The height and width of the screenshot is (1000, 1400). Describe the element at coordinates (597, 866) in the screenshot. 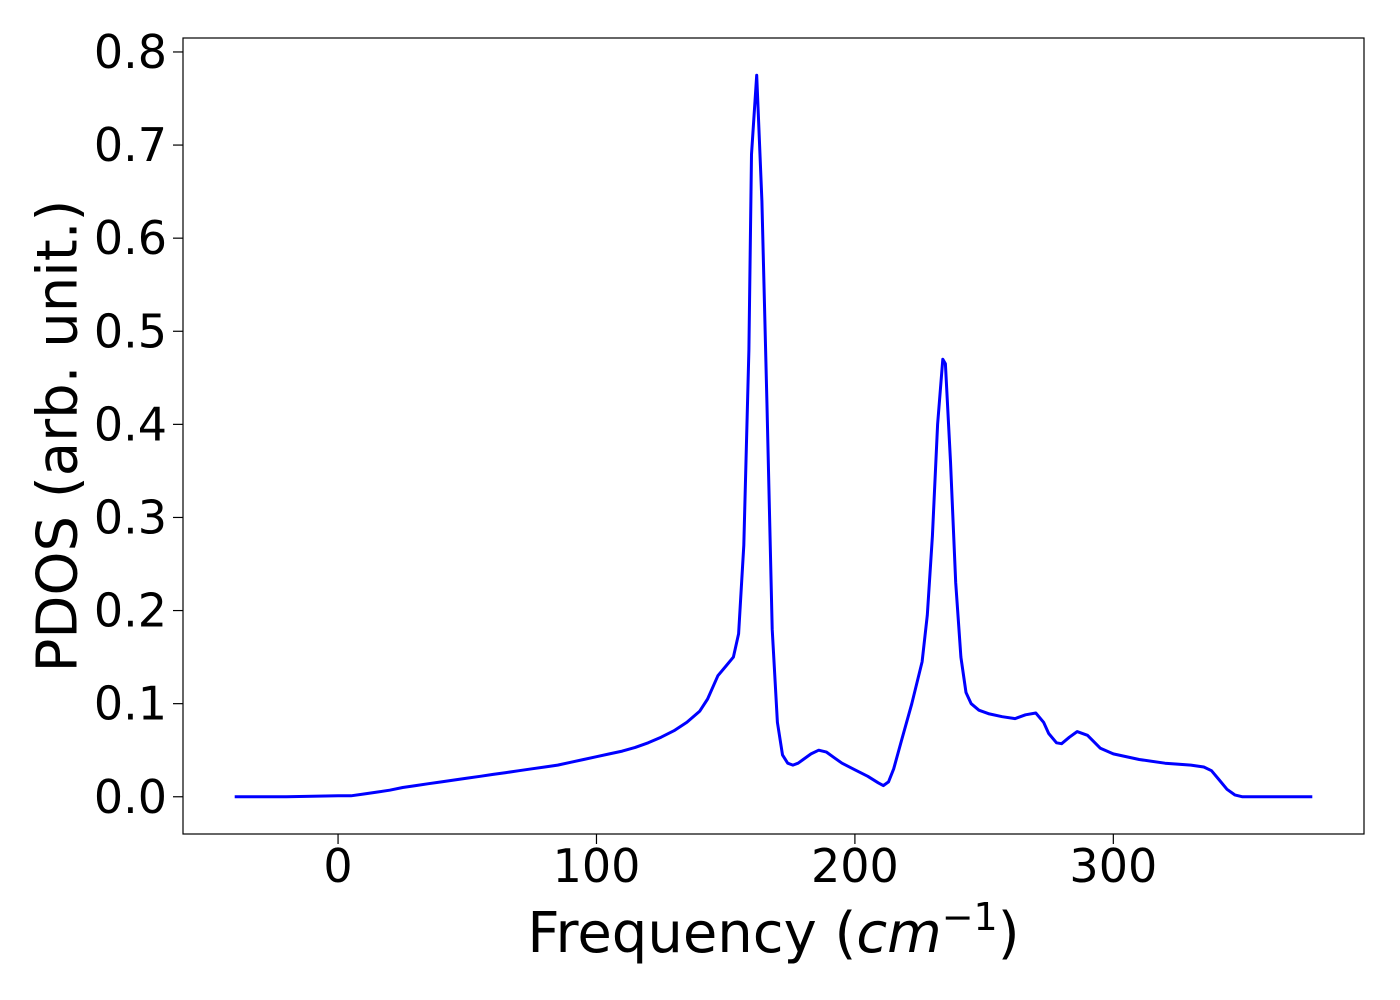

I see `x-tick-label: 100` at that location.